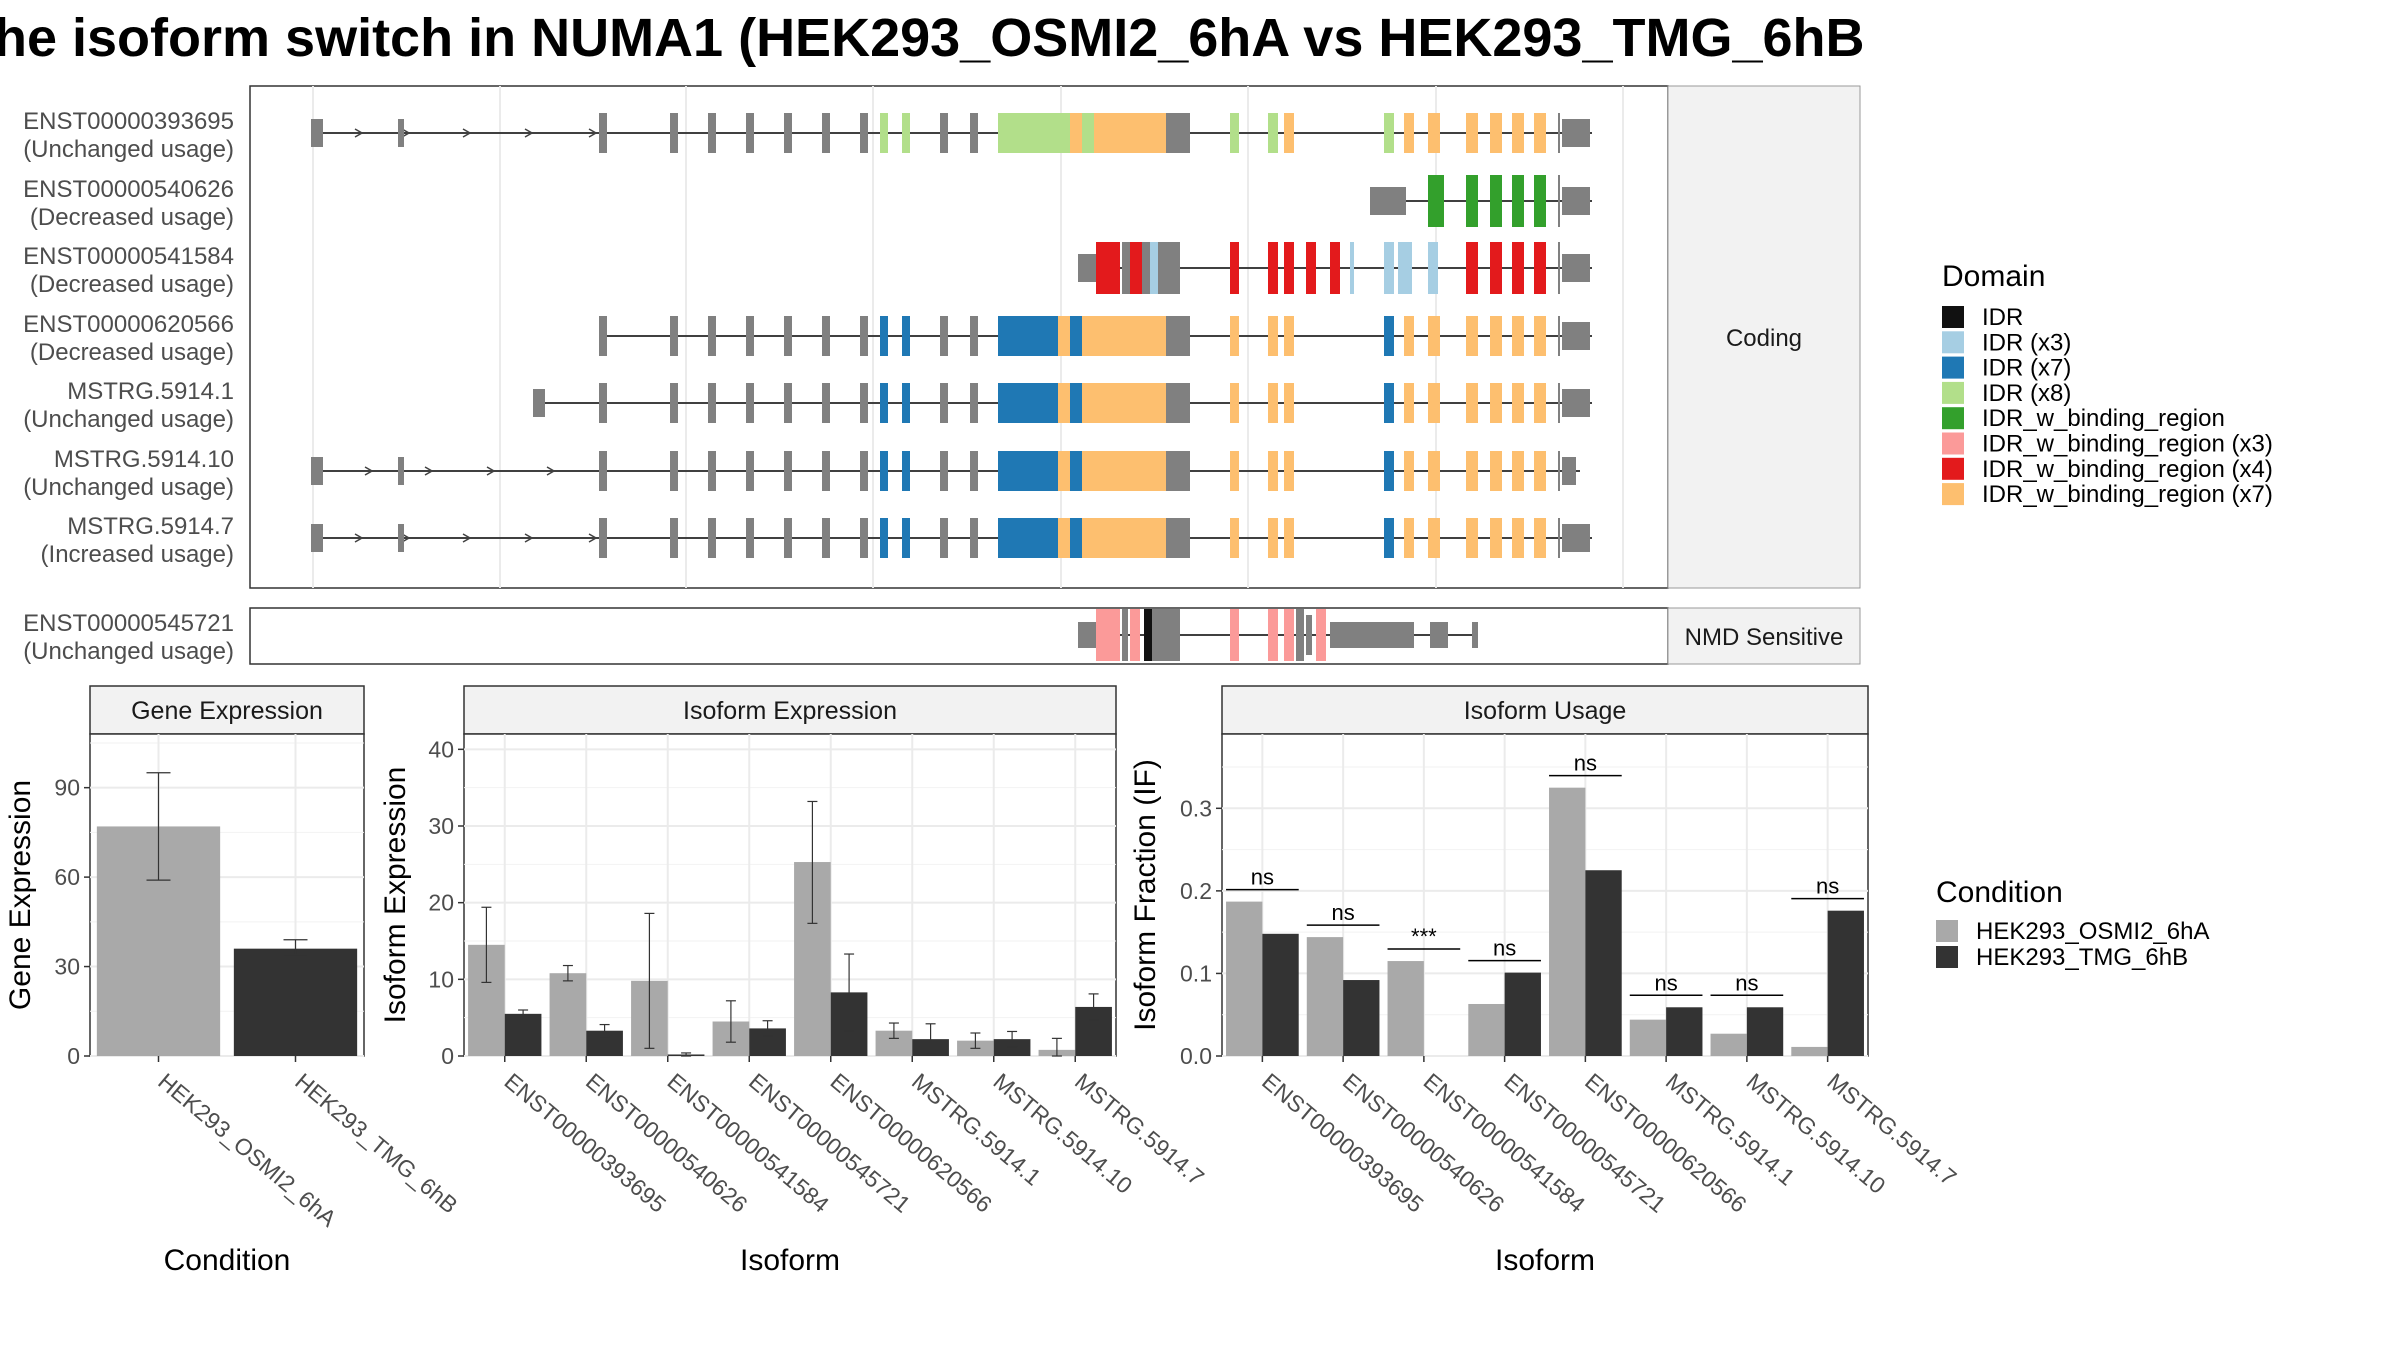 Image resolution: width=2400 pixels, height=1350 pixels. I want to click on y-tick-label: 0.2, so click(1196, 891).